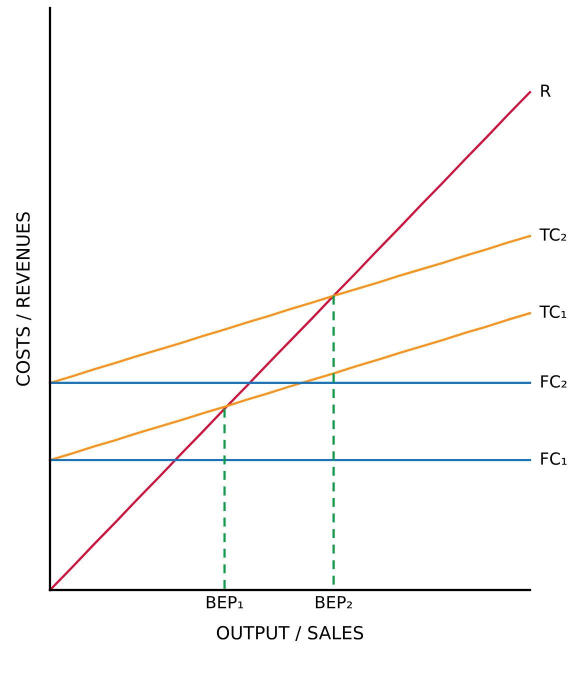  I want to click on series-label: TC₁, so click(553, 311).